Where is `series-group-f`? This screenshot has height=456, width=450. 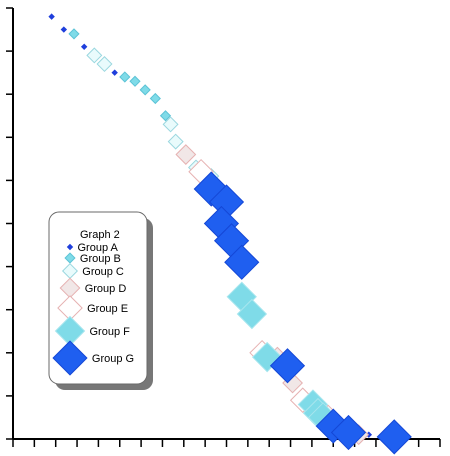 series-group-f is located at coordinates (282, 357).